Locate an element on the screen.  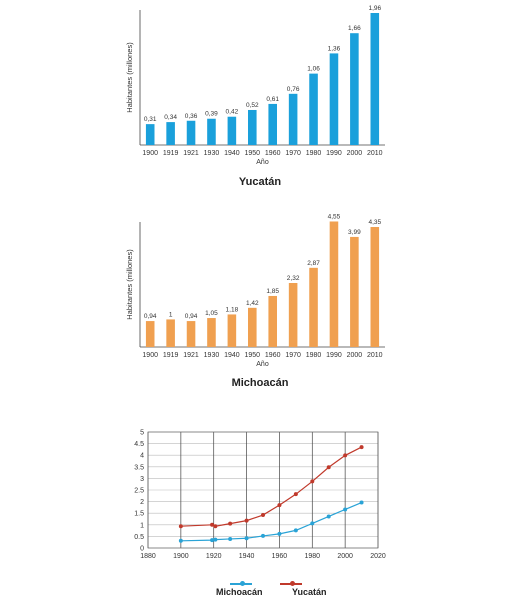
michoacan-x-tick-label: 1990 is located at coordinates (334, 355).